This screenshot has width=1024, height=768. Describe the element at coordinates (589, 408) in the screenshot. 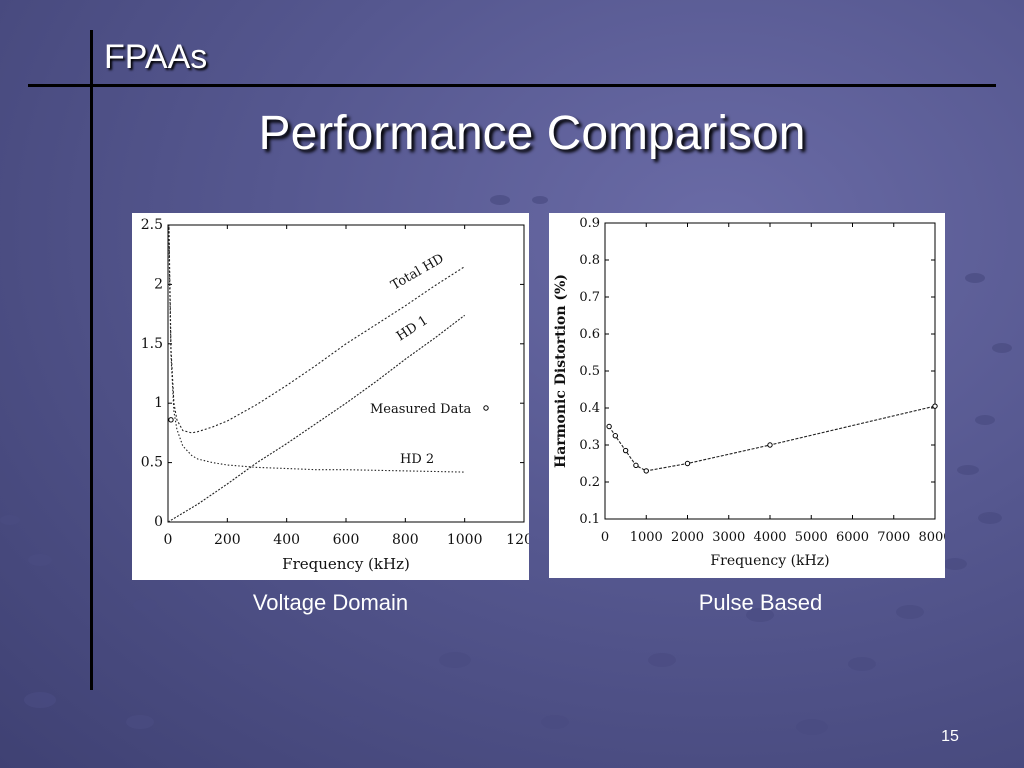

I see `y-tick-label: 0.4` at that location.